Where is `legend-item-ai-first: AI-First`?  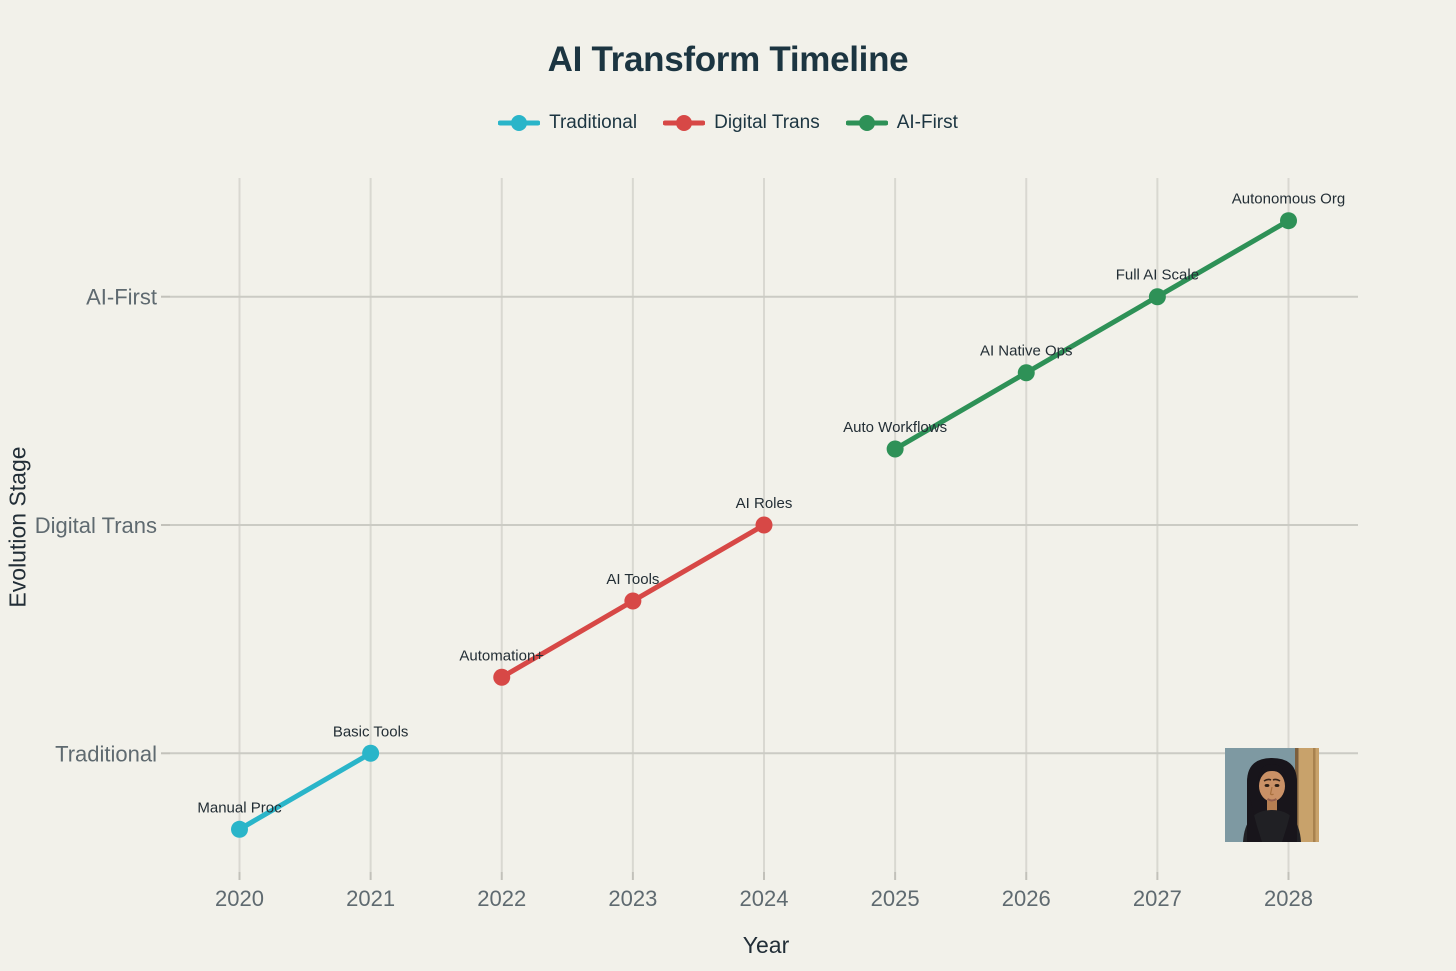
legend-item-ai-first: AI-First is located at coordinates (901, 123).